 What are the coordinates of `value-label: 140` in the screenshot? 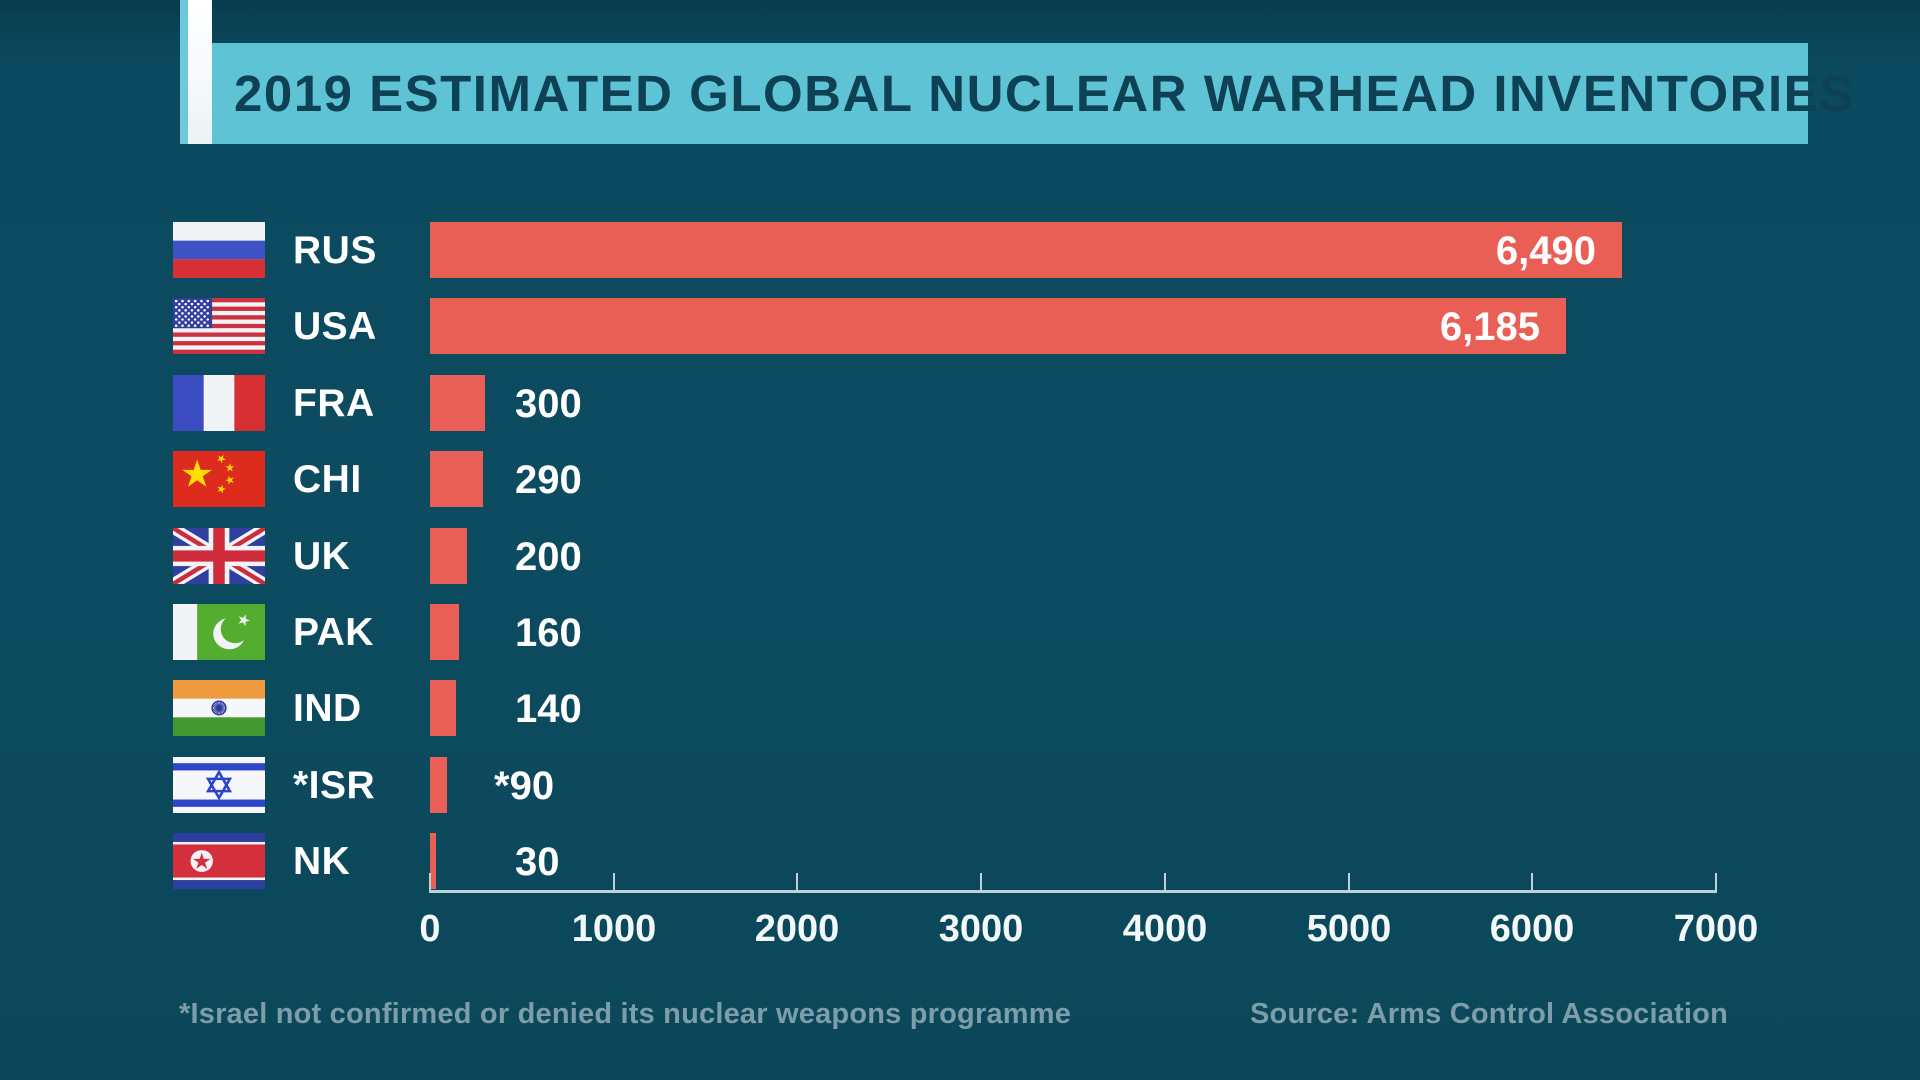 It's located at (548, 709).